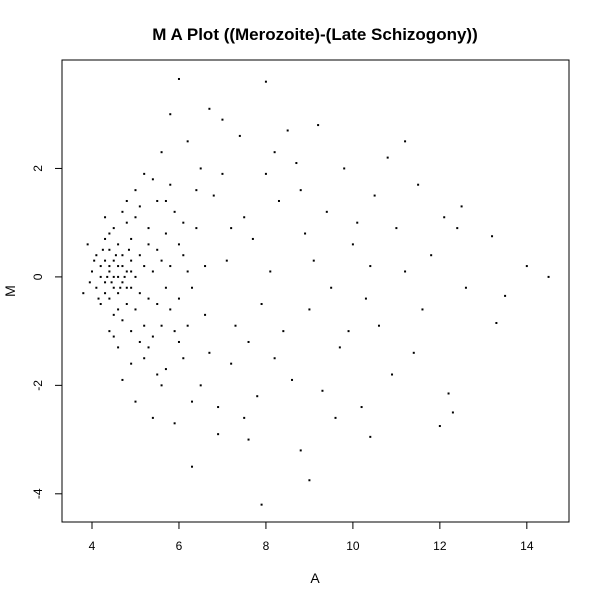  I want to click on y-axis-label: M, so click(10, 291).